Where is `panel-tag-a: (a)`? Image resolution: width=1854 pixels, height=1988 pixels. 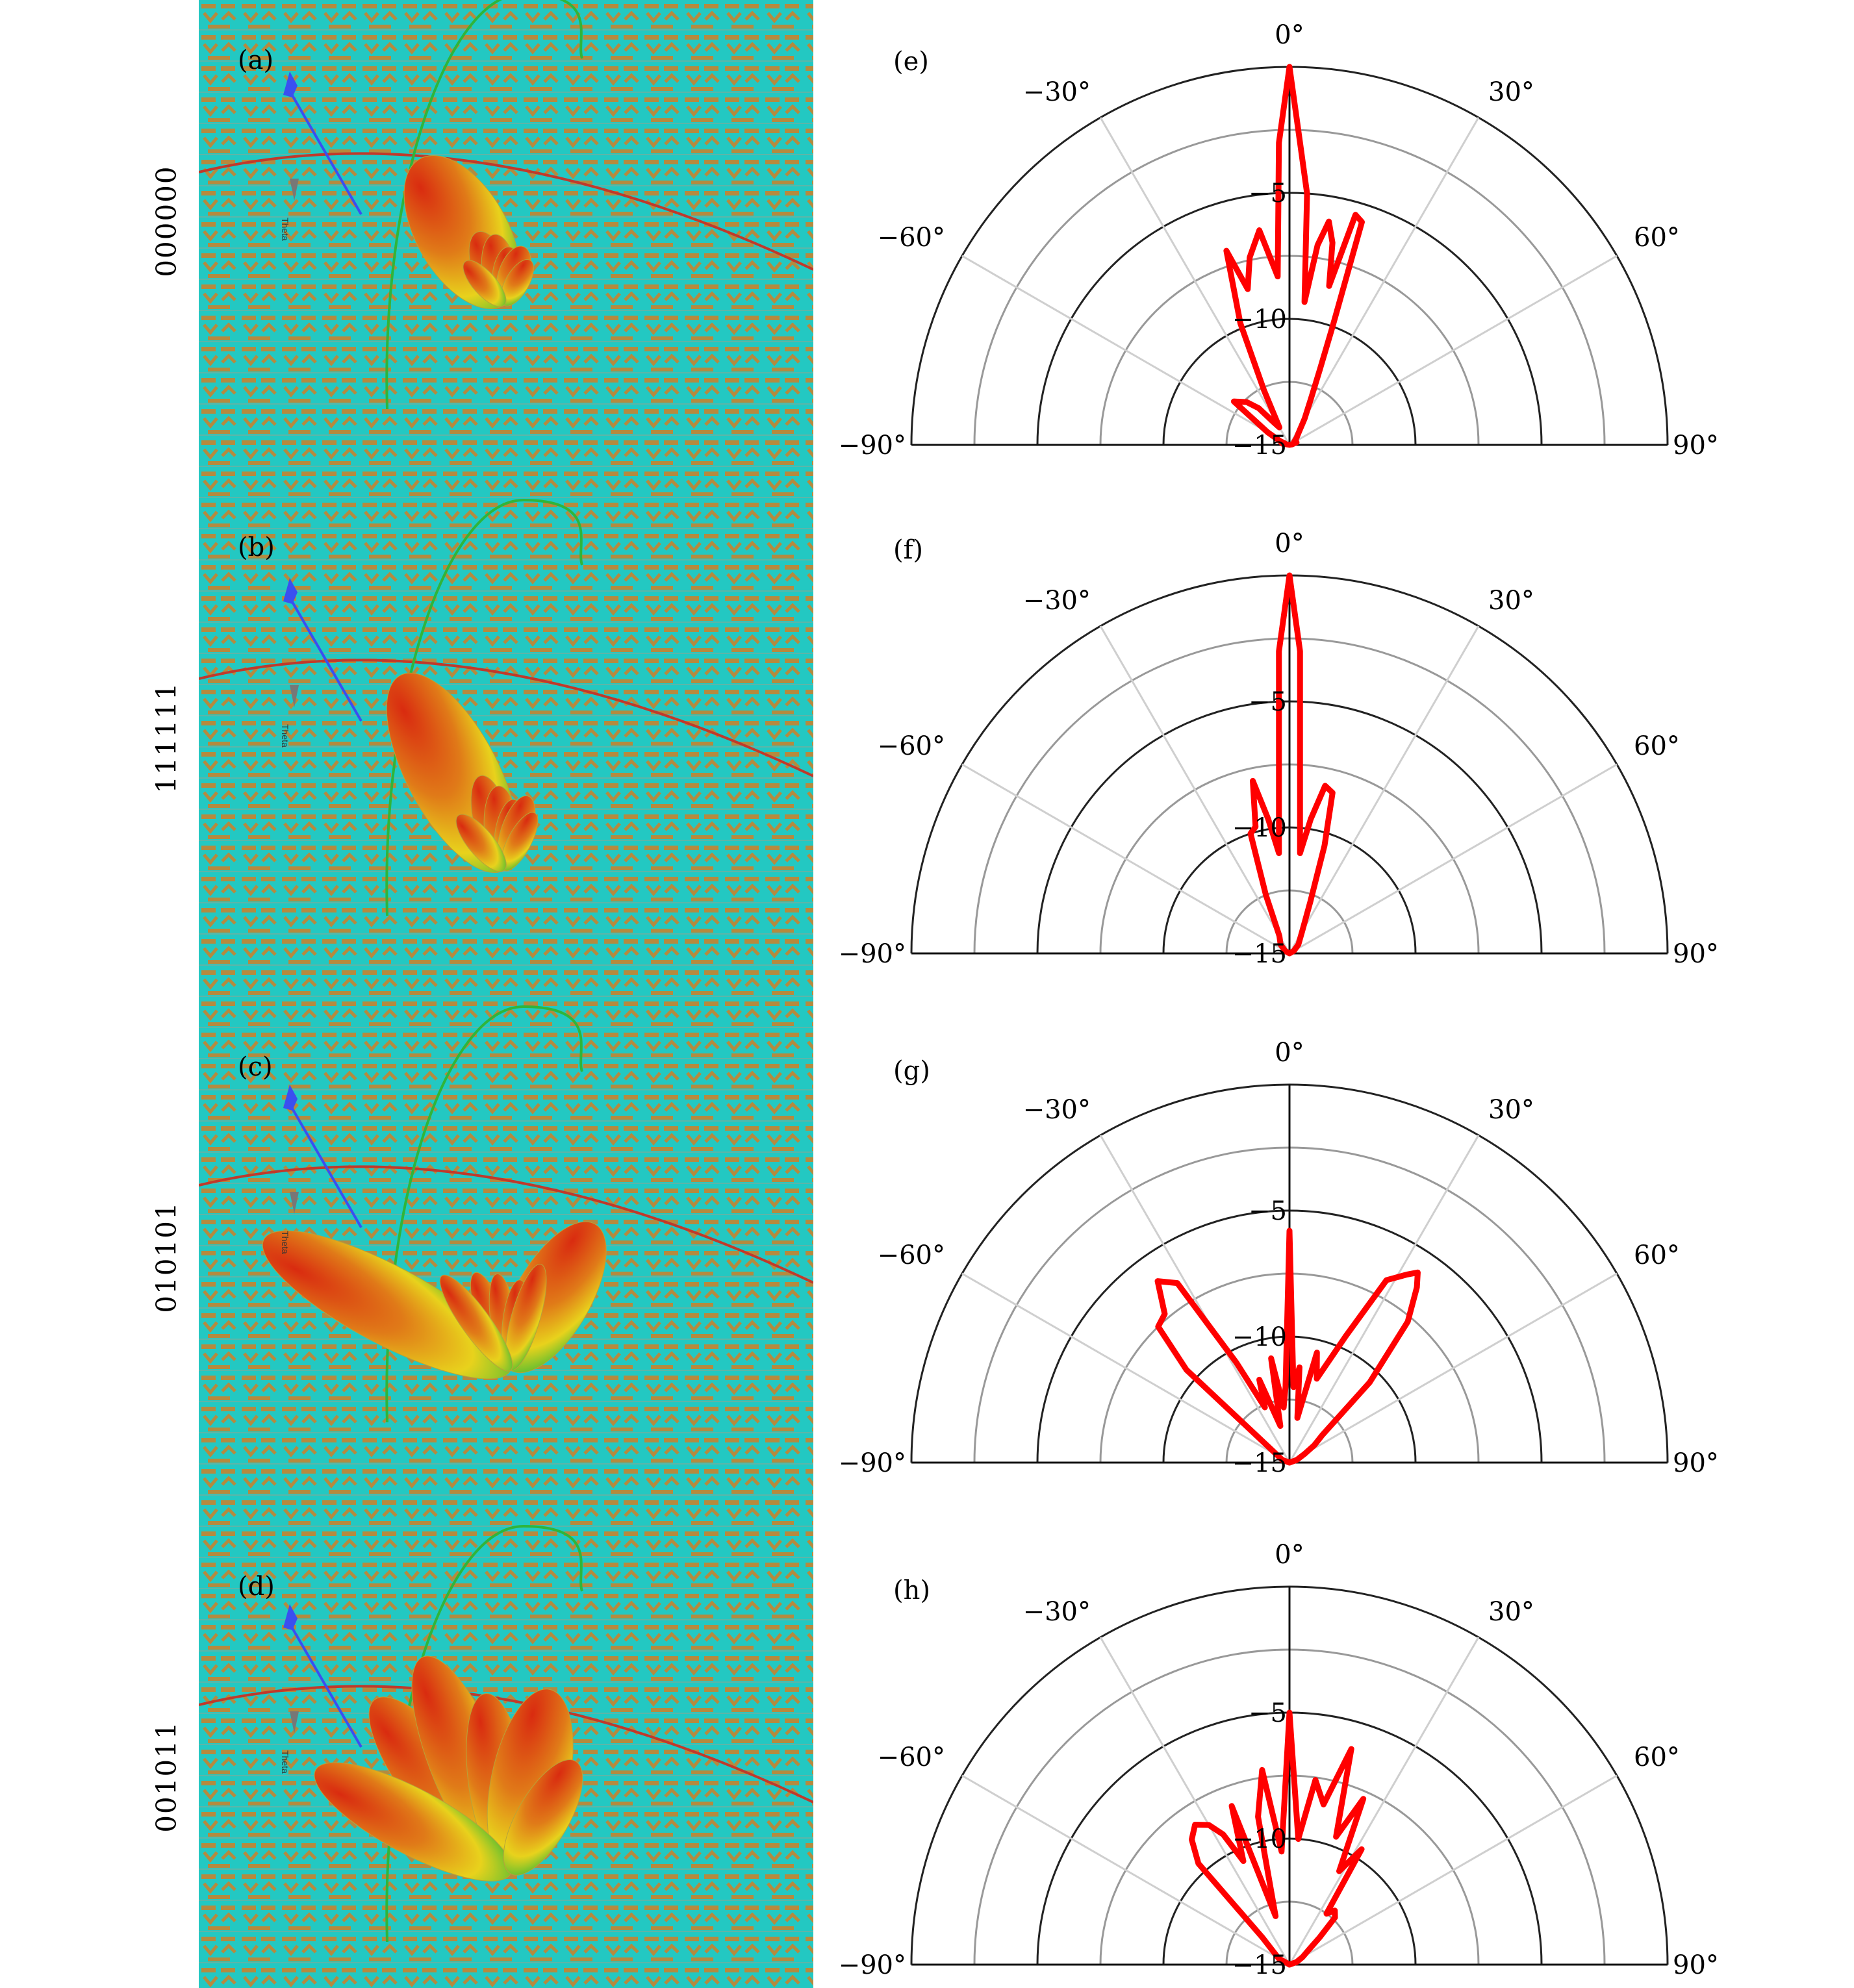
panel-tag-a: (a) is located at coordinates (256, 60).